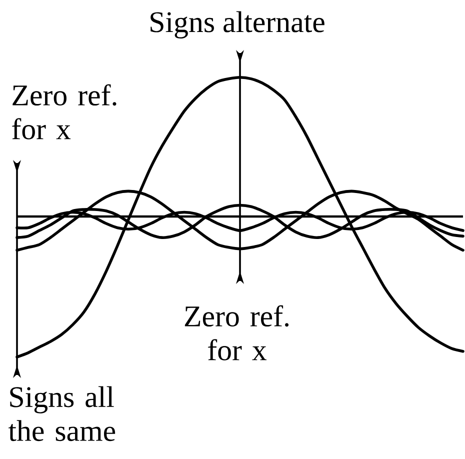 Image resolution: width=465 pixels, height=459 pixels. Describe the element at coordinates (62, 414) in the screenshot. I see `text: Signs all the same` at that location.